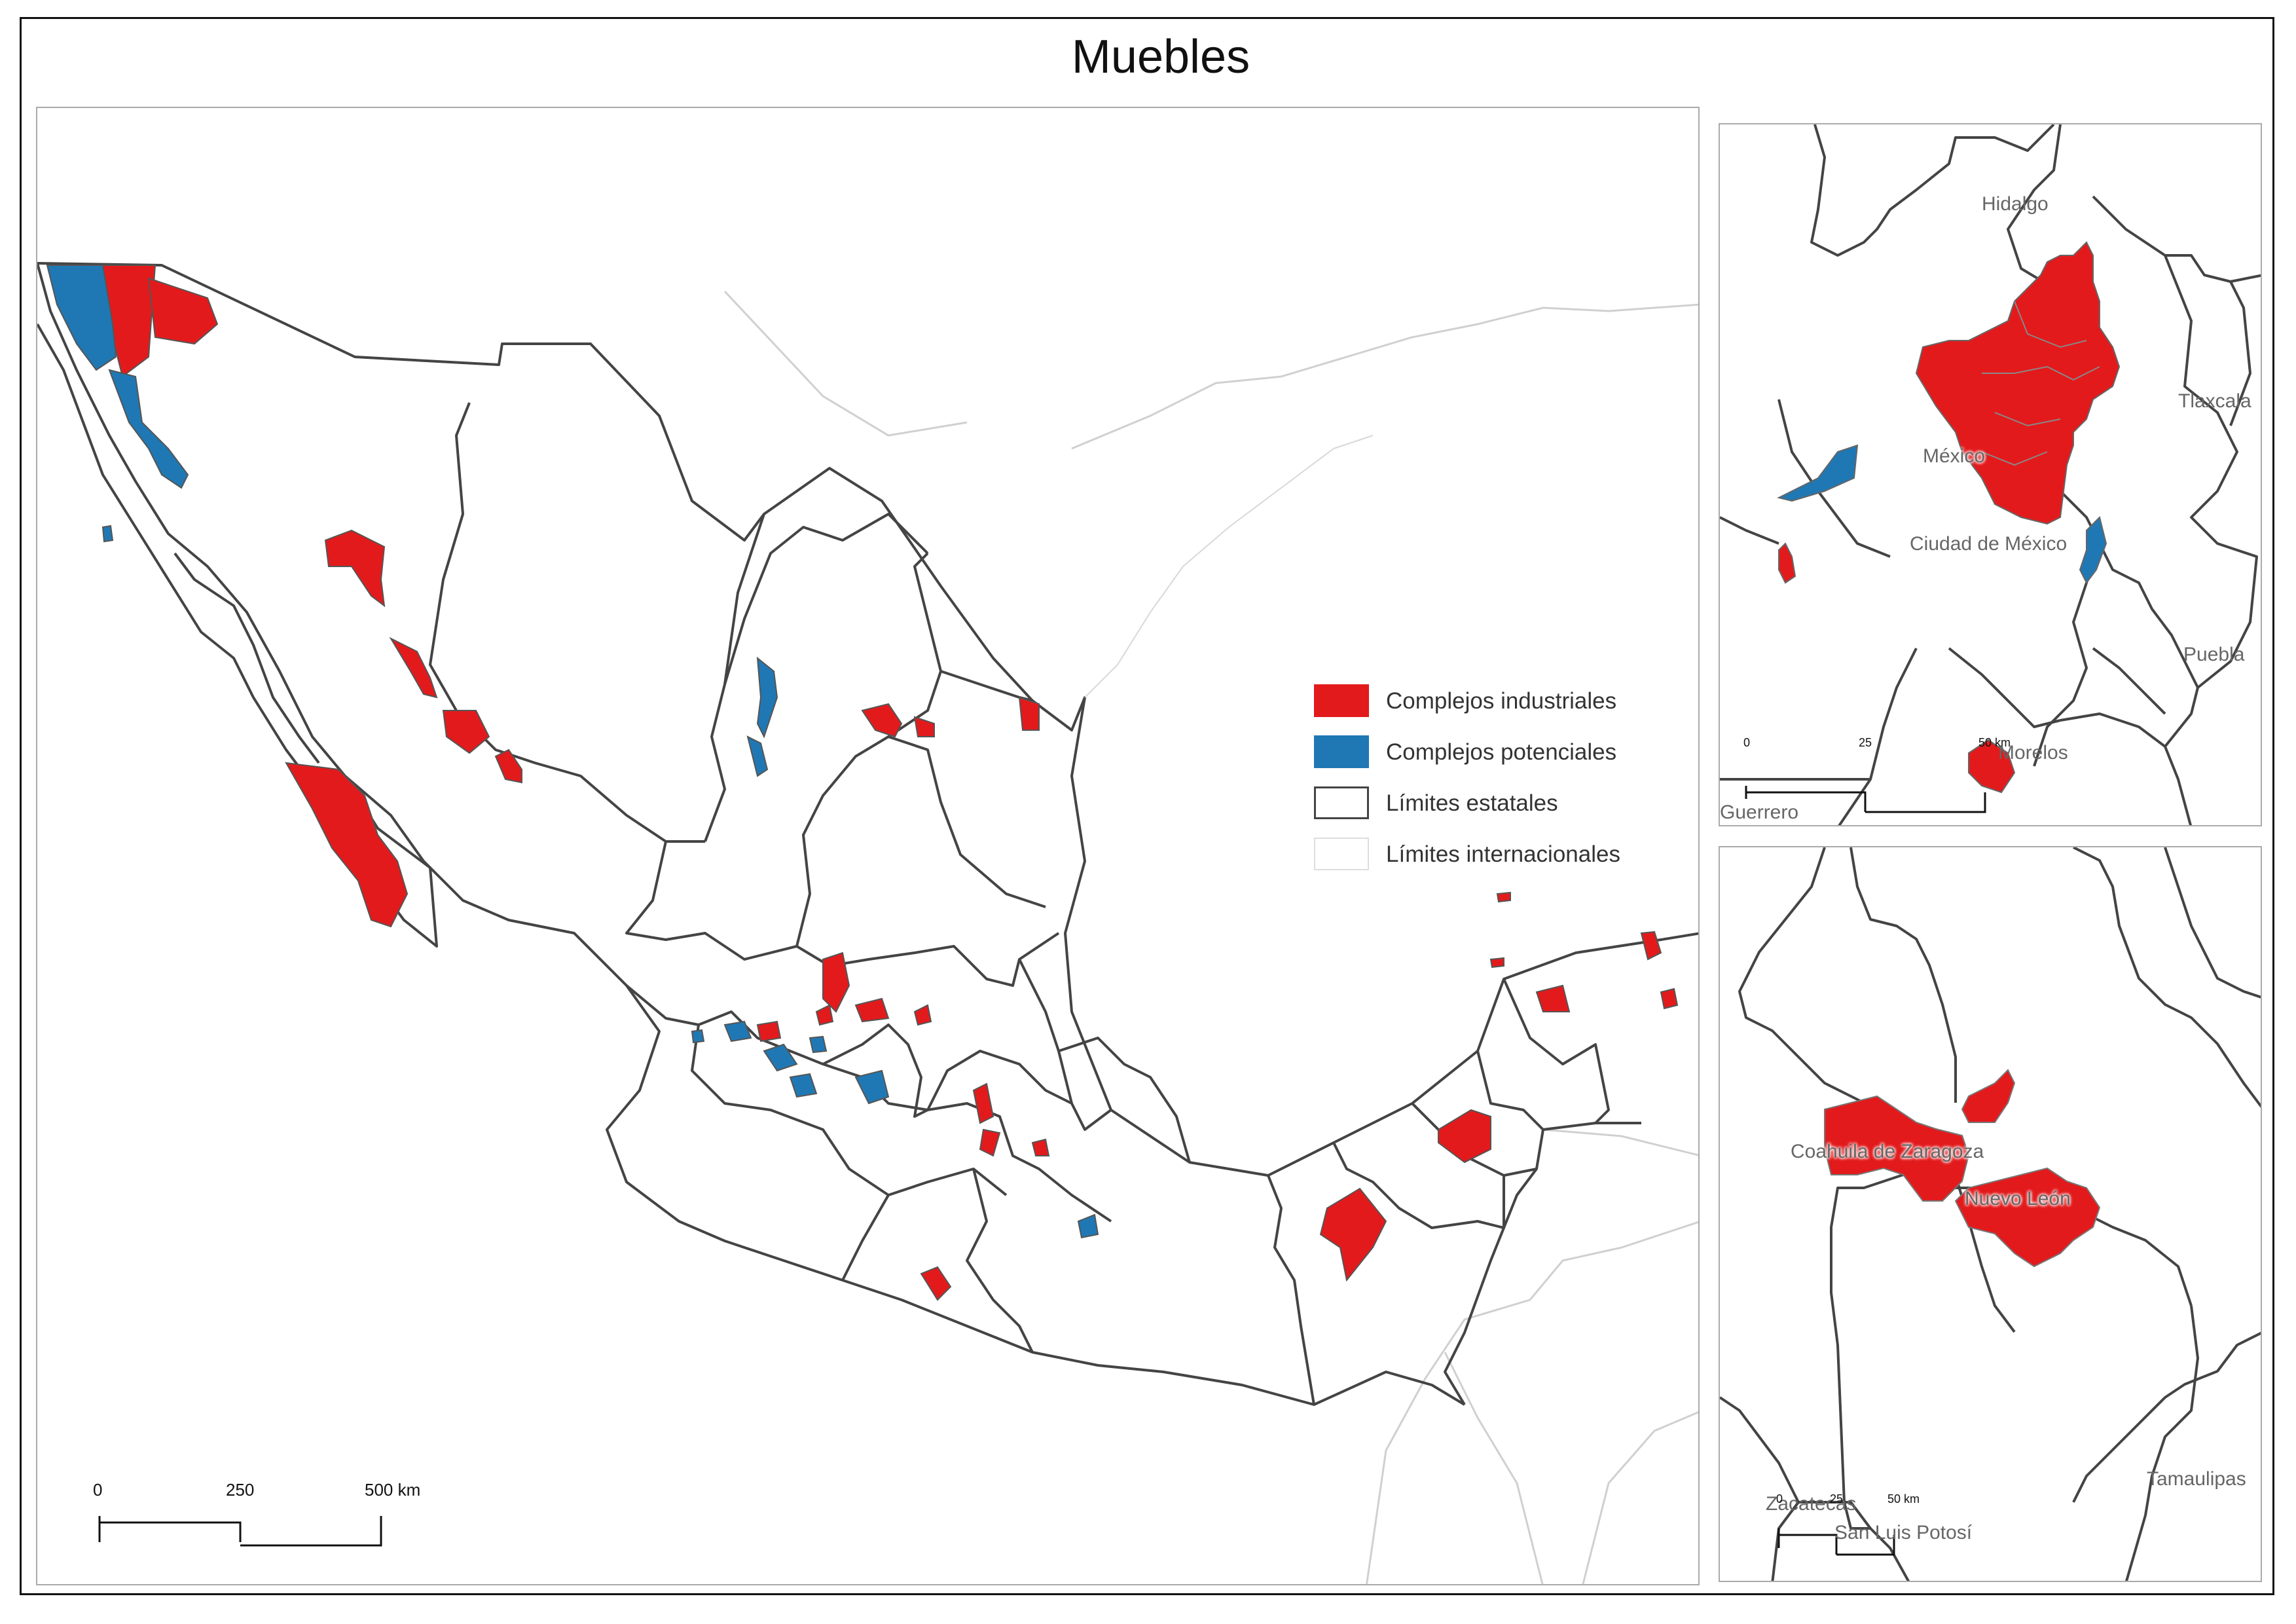  I want to click on inset-north-map, so click(1990, 1214).